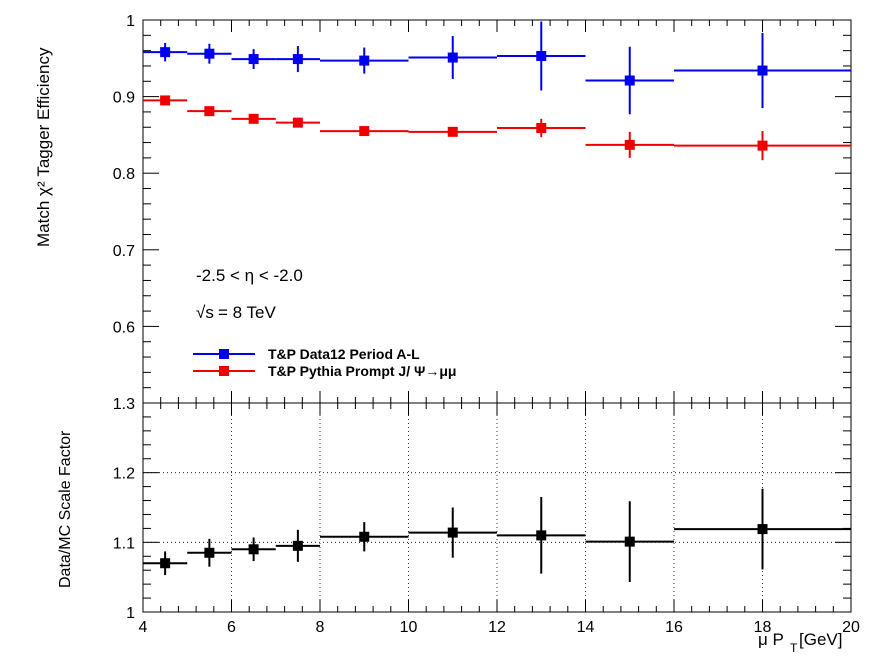  I want to click on x-axis-label-main: μ P, so click(771, 639).